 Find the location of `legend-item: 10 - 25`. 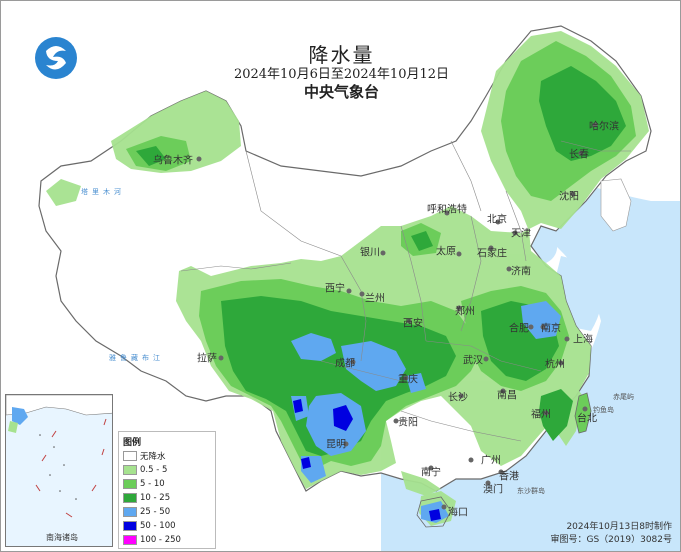

legend-item: 10 - 25 is located at coordinates (146, 498).